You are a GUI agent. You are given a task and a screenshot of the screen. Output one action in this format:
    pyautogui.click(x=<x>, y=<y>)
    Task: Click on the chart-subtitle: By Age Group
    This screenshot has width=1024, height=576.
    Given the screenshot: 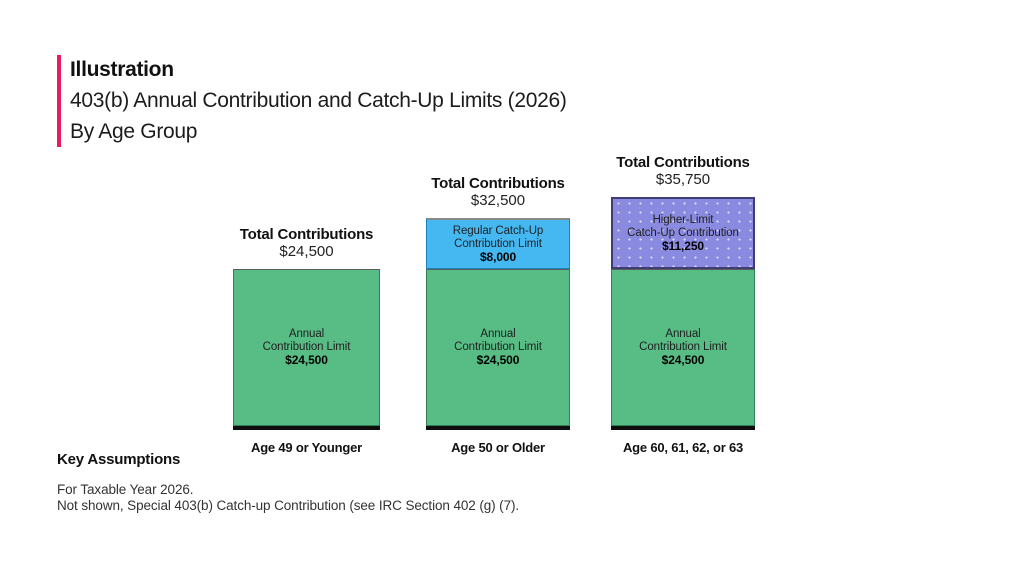 What is the action you would take?
    pyautogui.click(x=134, y=131)
    